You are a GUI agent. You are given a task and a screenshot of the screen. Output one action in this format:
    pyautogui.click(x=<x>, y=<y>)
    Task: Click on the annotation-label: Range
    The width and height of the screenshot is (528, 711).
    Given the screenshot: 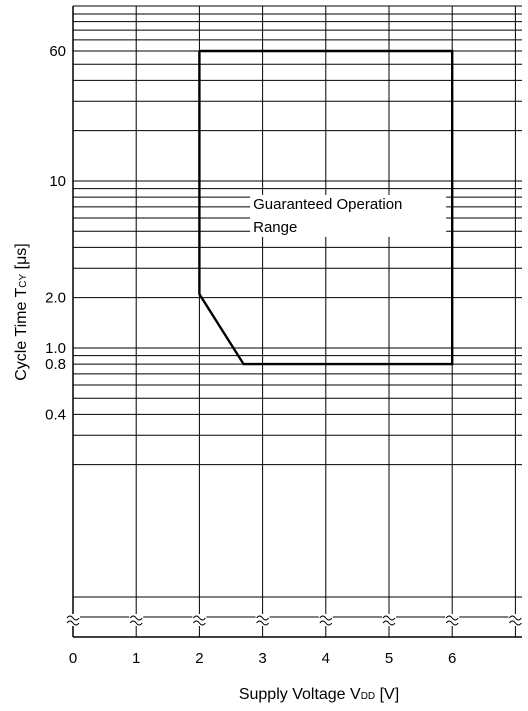 What is the action you would take?
    pyautogui.click(x=275, y=227)
    